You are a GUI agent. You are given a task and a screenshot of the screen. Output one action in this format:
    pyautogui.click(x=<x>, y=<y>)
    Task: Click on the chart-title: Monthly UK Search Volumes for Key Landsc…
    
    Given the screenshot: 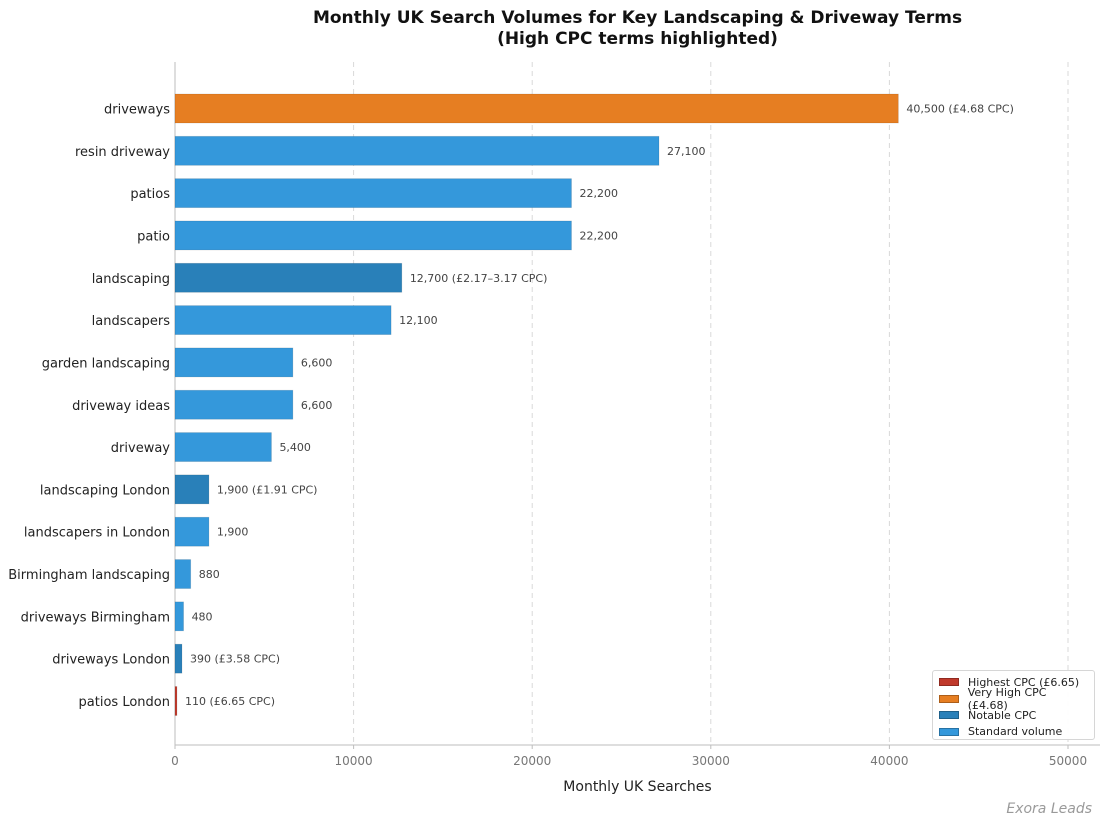 What is the action you would take?
    pyautogui.click(x=637, y=29)
    